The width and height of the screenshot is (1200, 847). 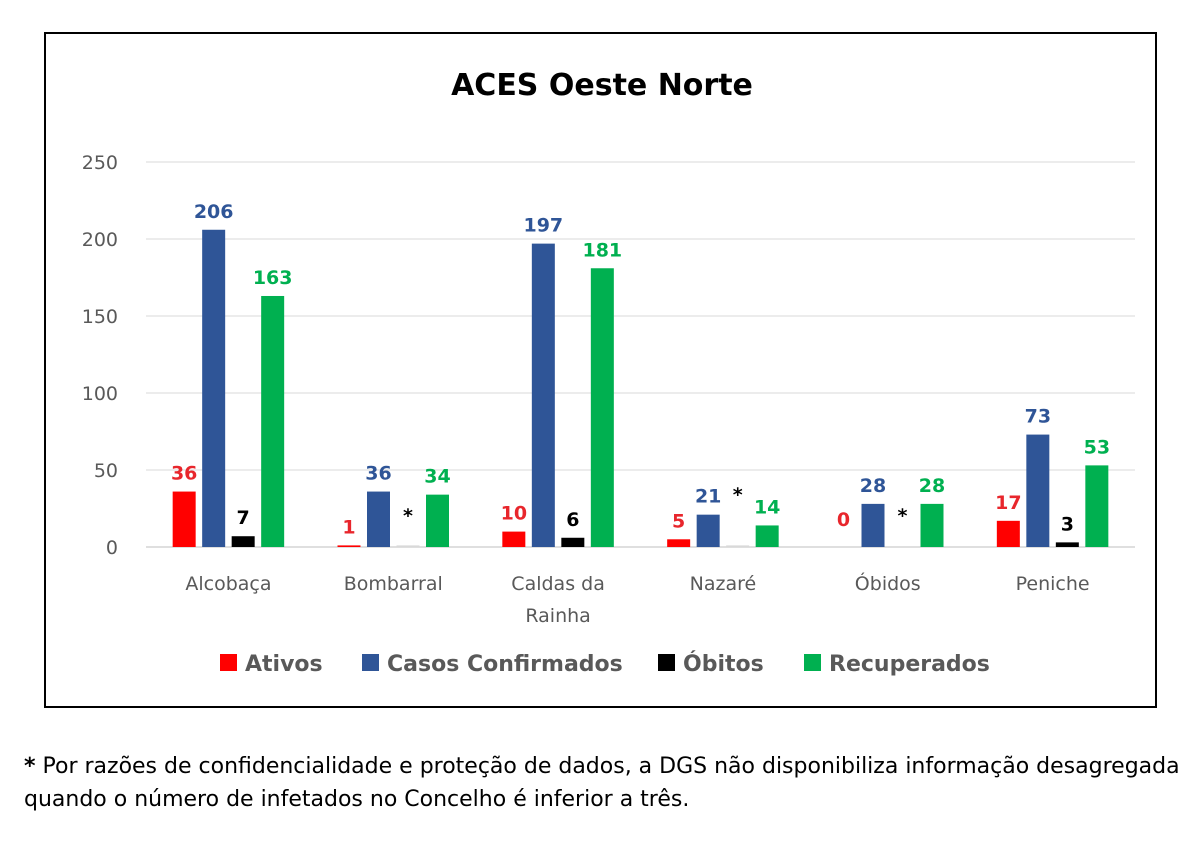 What do you see at coordinates (284, 664) in the screenshot?
I see `legend-label: Ativos` at bounding box center [284, 664].